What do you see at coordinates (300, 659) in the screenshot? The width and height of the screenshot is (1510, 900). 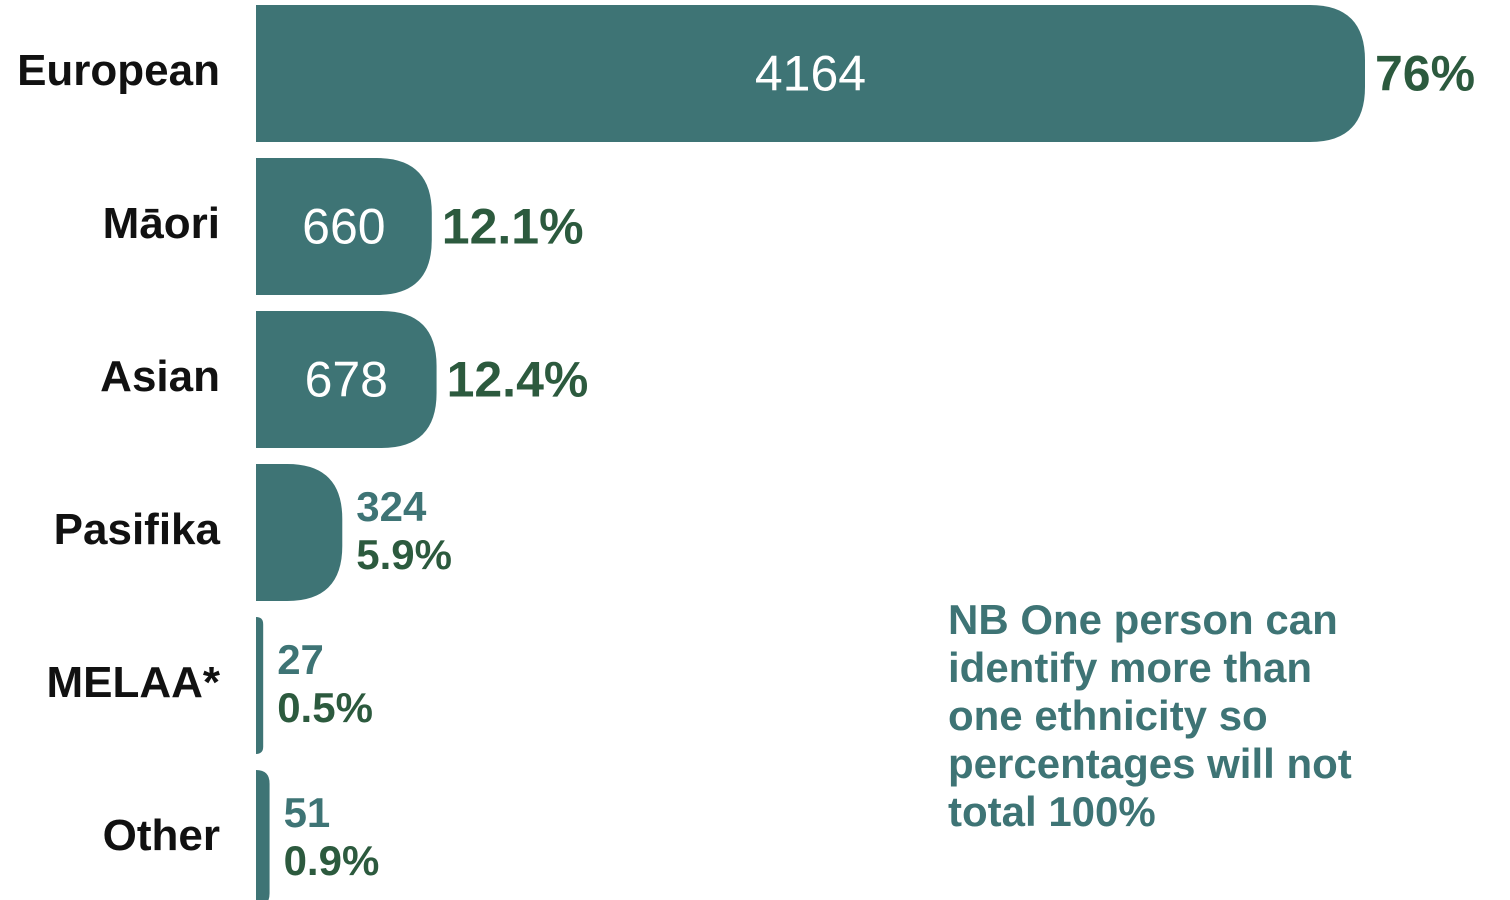 I see `value-label: 27` at bounding box center [300, 659].